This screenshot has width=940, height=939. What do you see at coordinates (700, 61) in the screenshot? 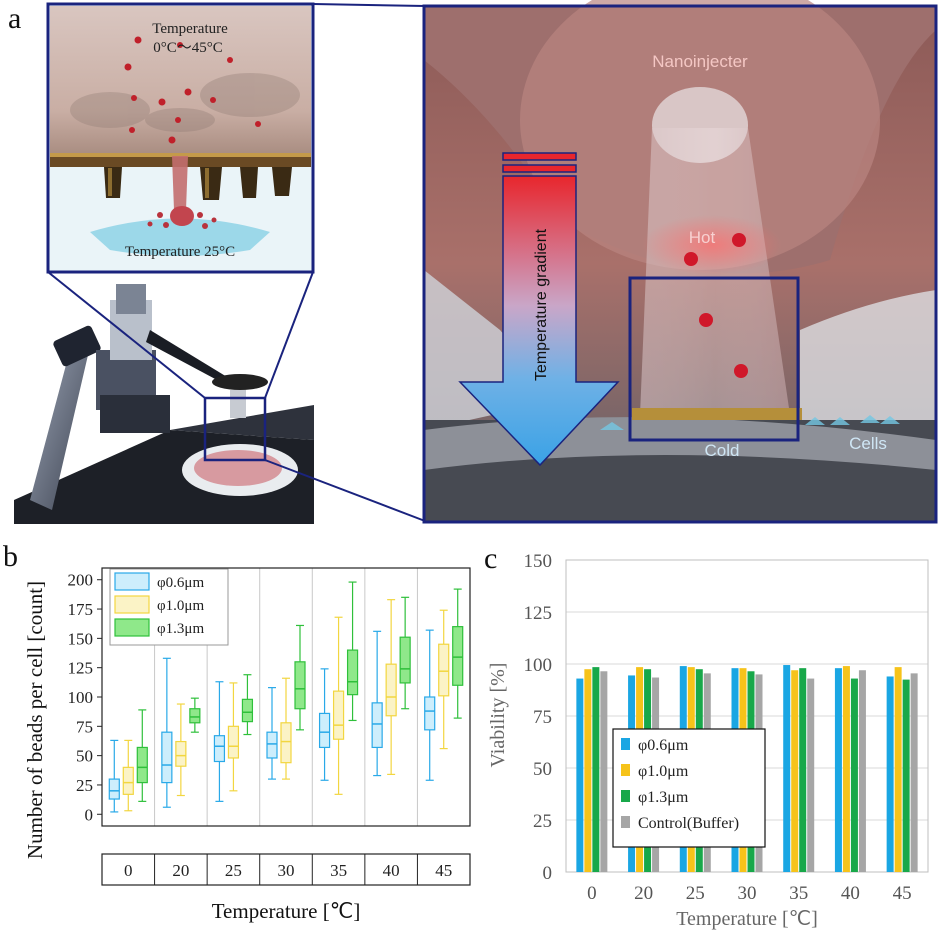
I see `nanoinjecter-label: Nanoinjecter` at bounding box center [700, 61].